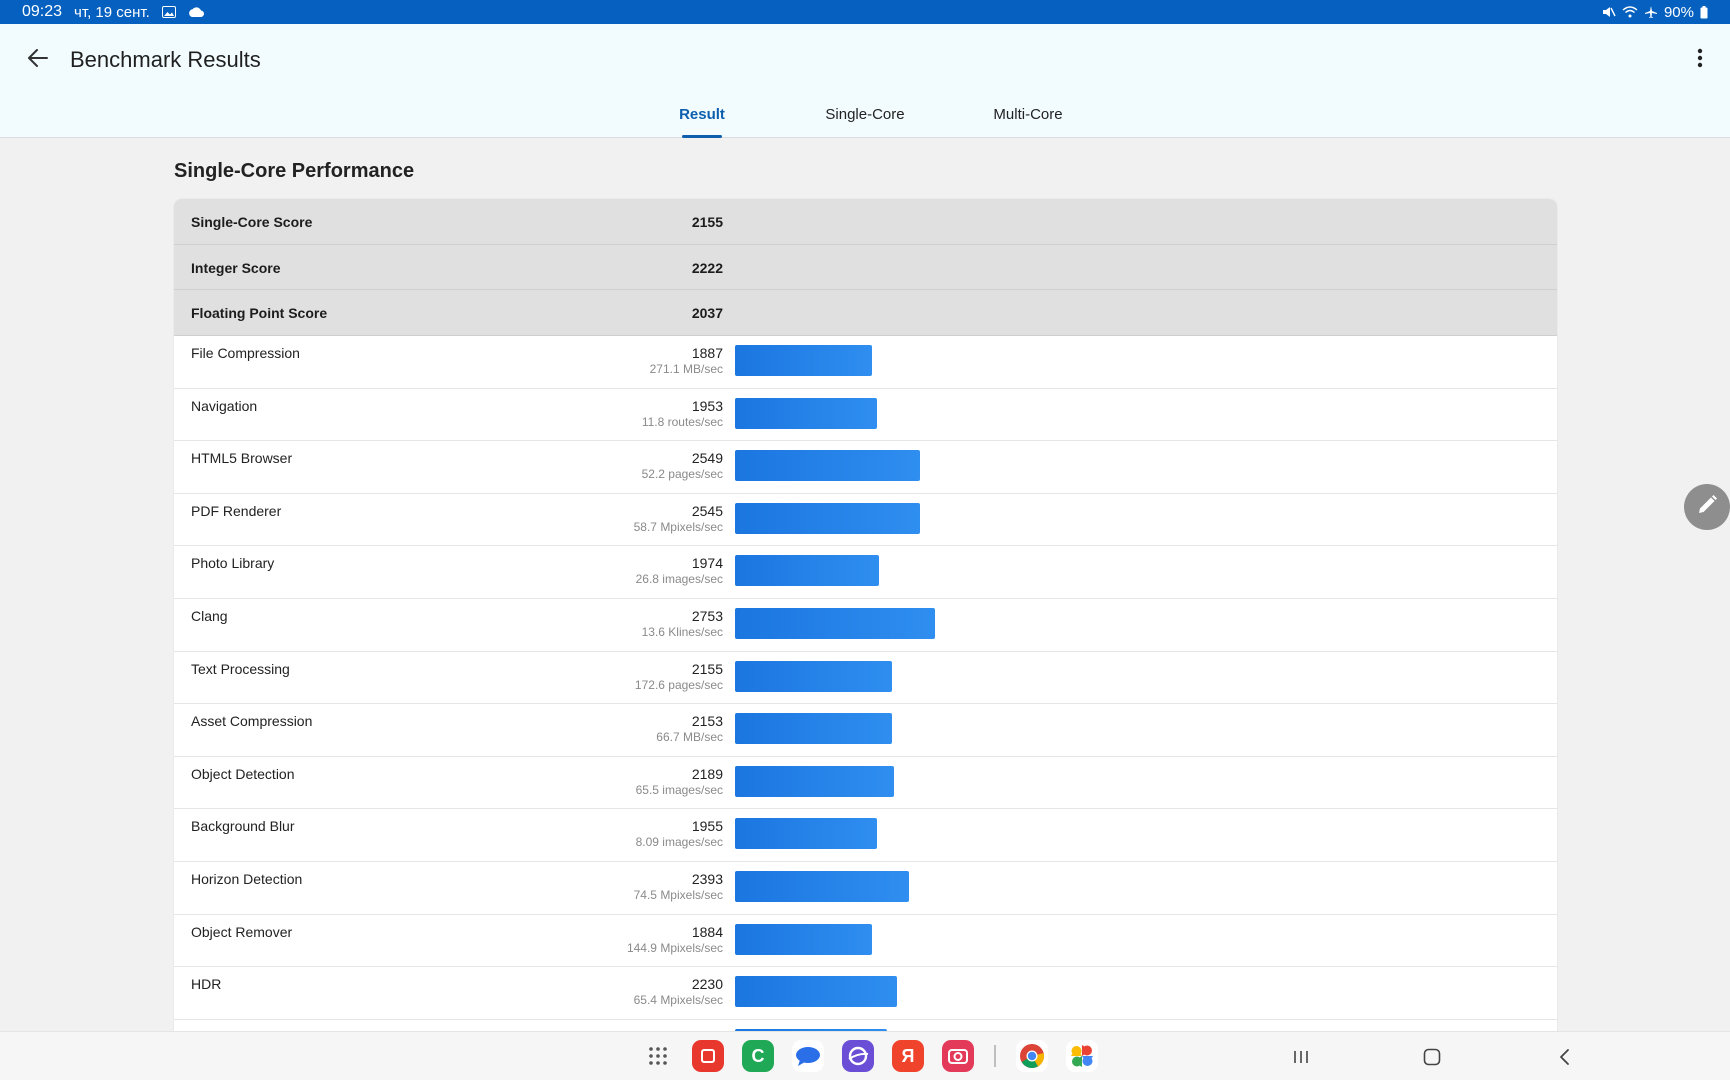 Image resolution: width=1730 pixels, height=1080 pixels. I want to click on tab-multi-core: Multi-Core, so click(1028, 121).